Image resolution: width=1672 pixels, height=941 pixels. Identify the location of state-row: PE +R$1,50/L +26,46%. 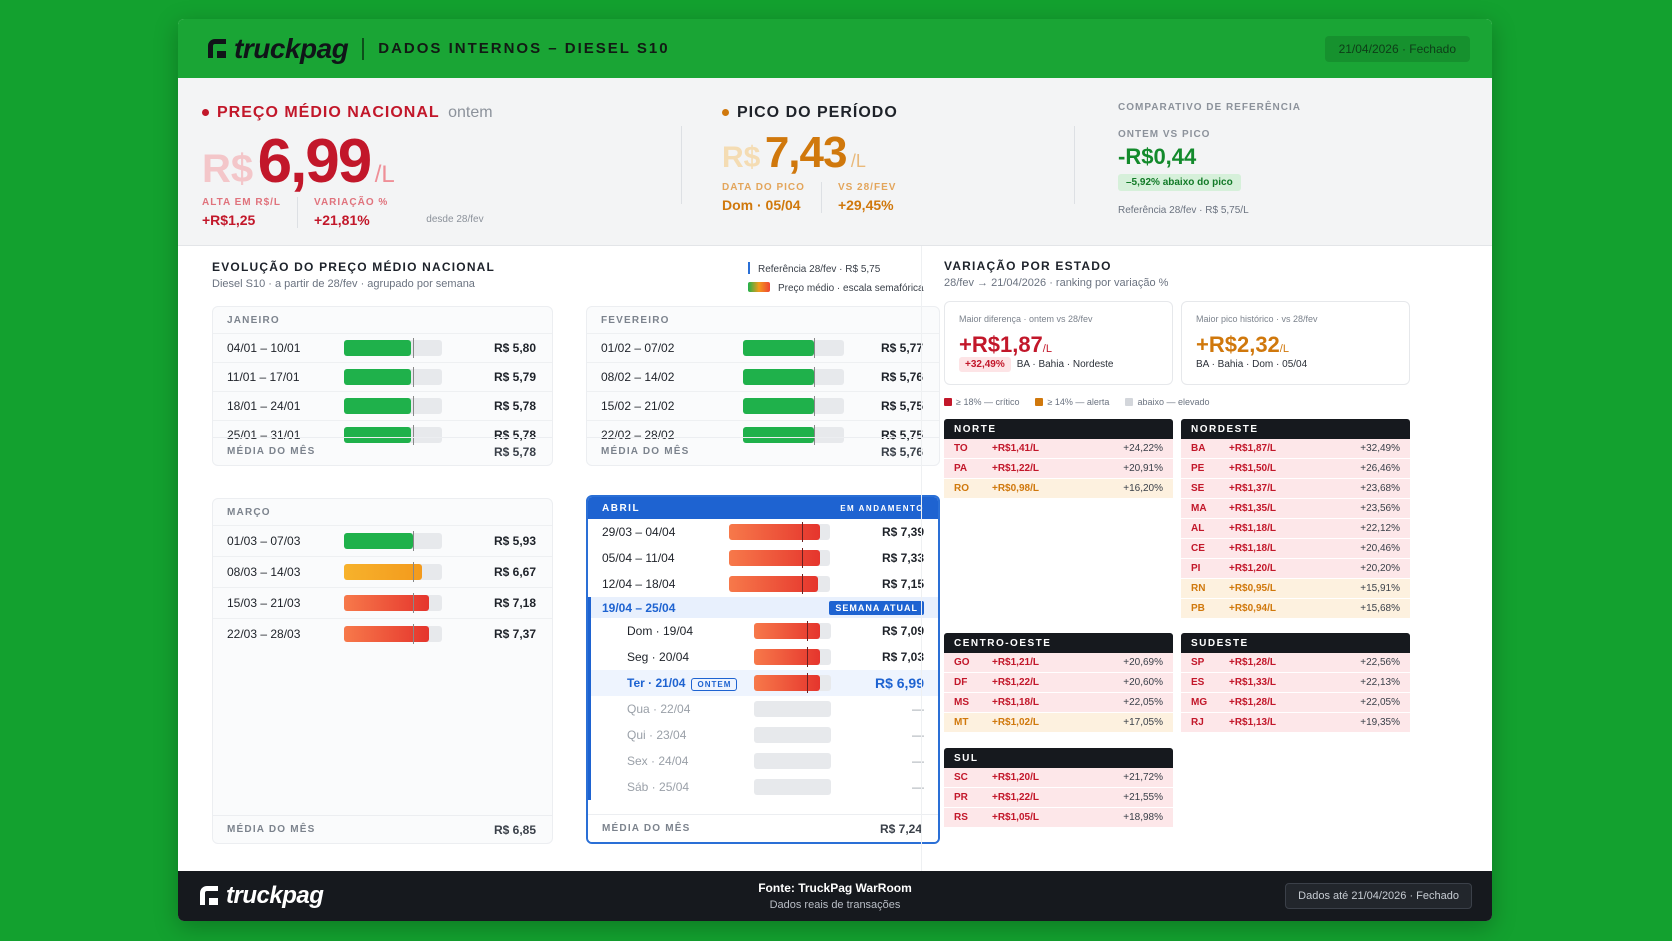
(1295, 469).